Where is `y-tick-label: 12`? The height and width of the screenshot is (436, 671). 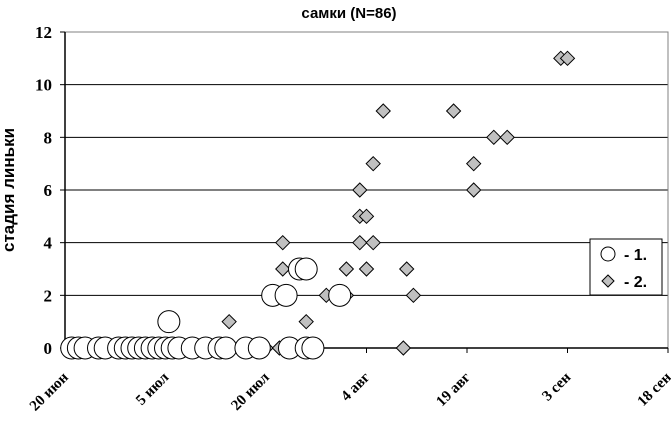 y-tick-label: 12 is located at coordinates (43, 32).